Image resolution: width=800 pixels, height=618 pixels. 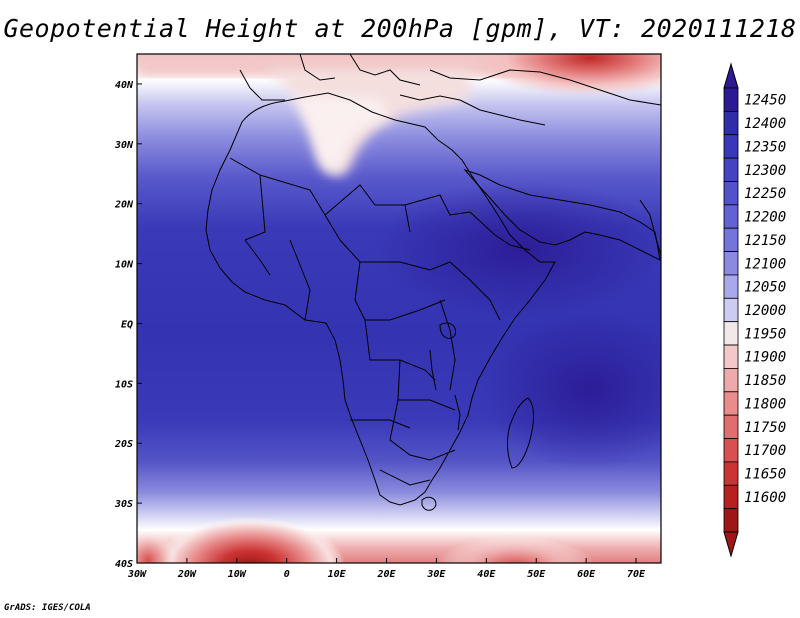 I want to click on northern-low-region, so click(x=565, y=75).